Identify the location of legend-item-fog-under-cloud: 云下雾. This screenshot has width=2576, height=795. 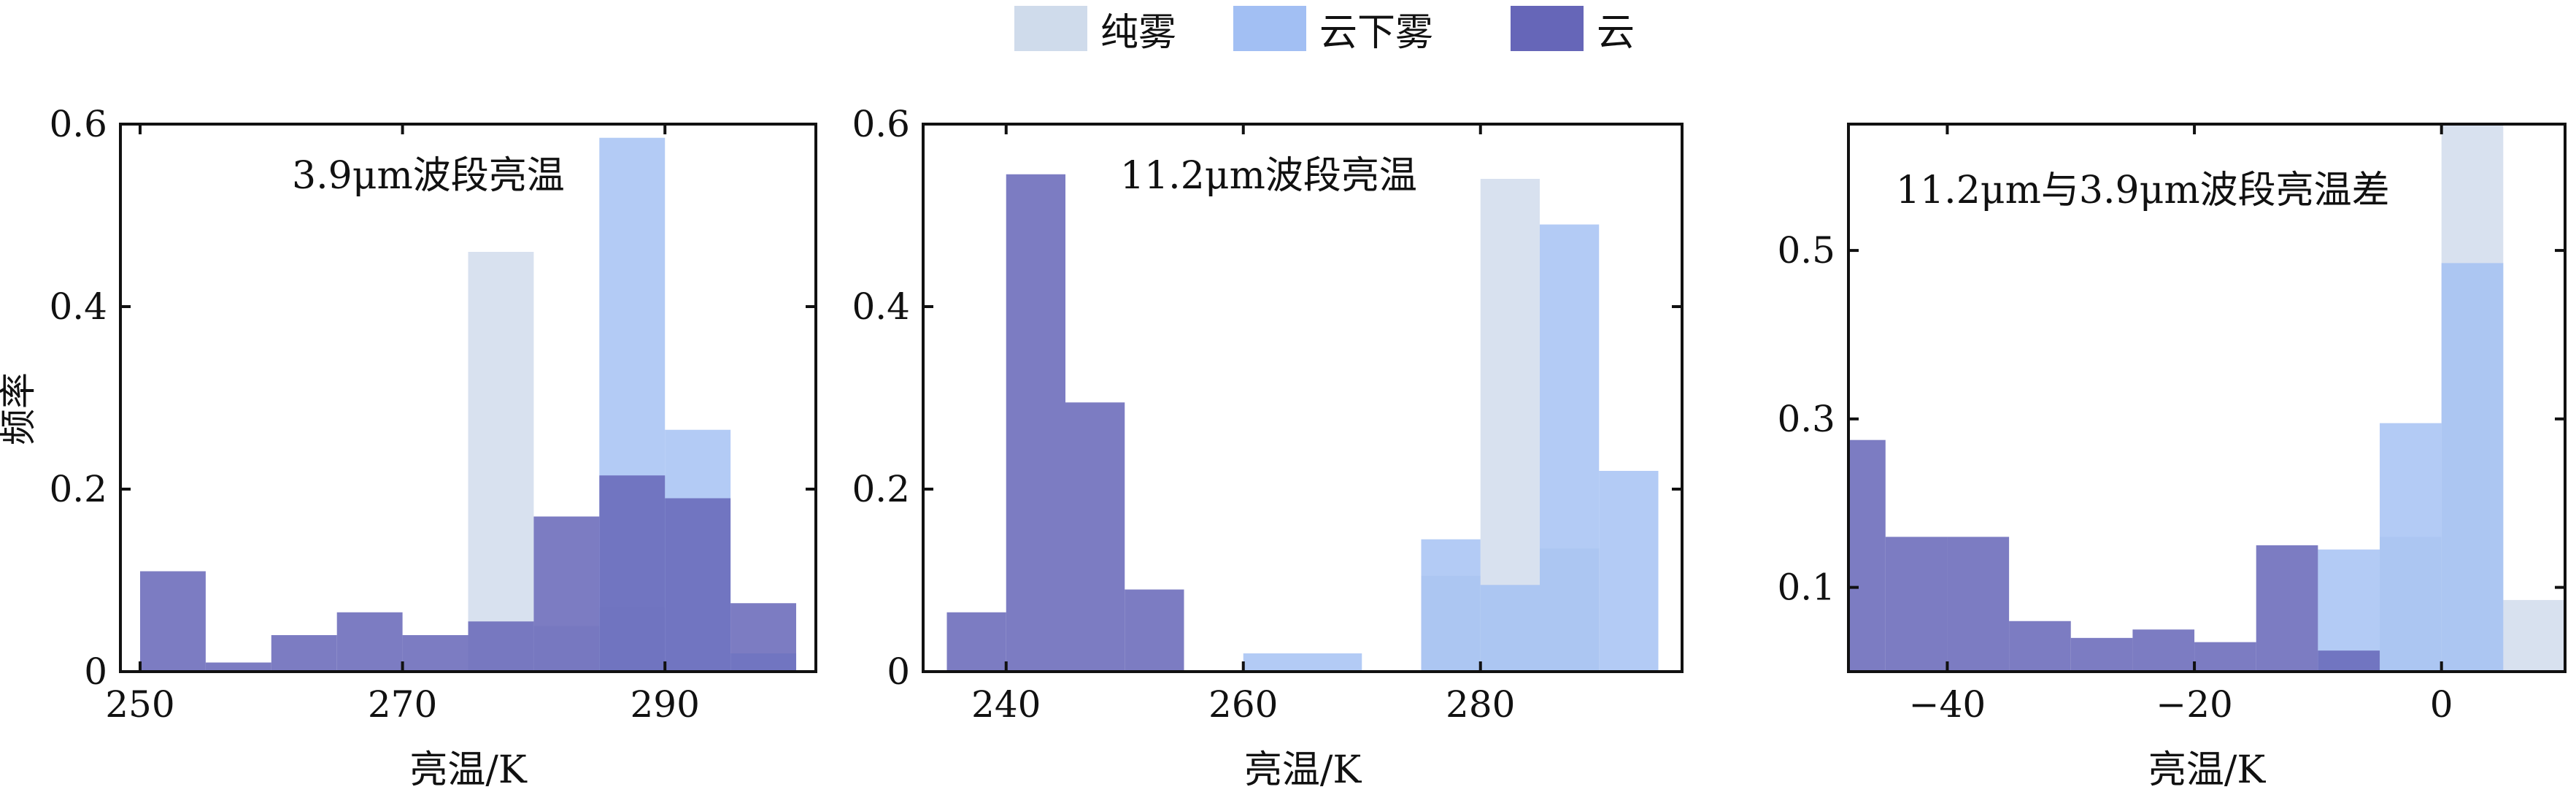
(1333, 30).